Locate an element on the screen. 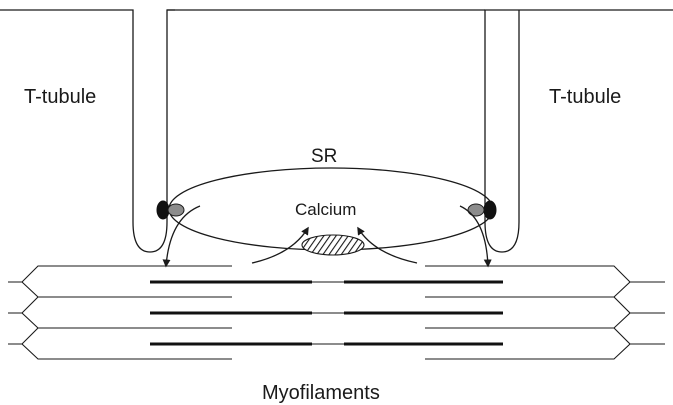  t-tubule-left-label: T-tubule is located at coordinates (60, 97).